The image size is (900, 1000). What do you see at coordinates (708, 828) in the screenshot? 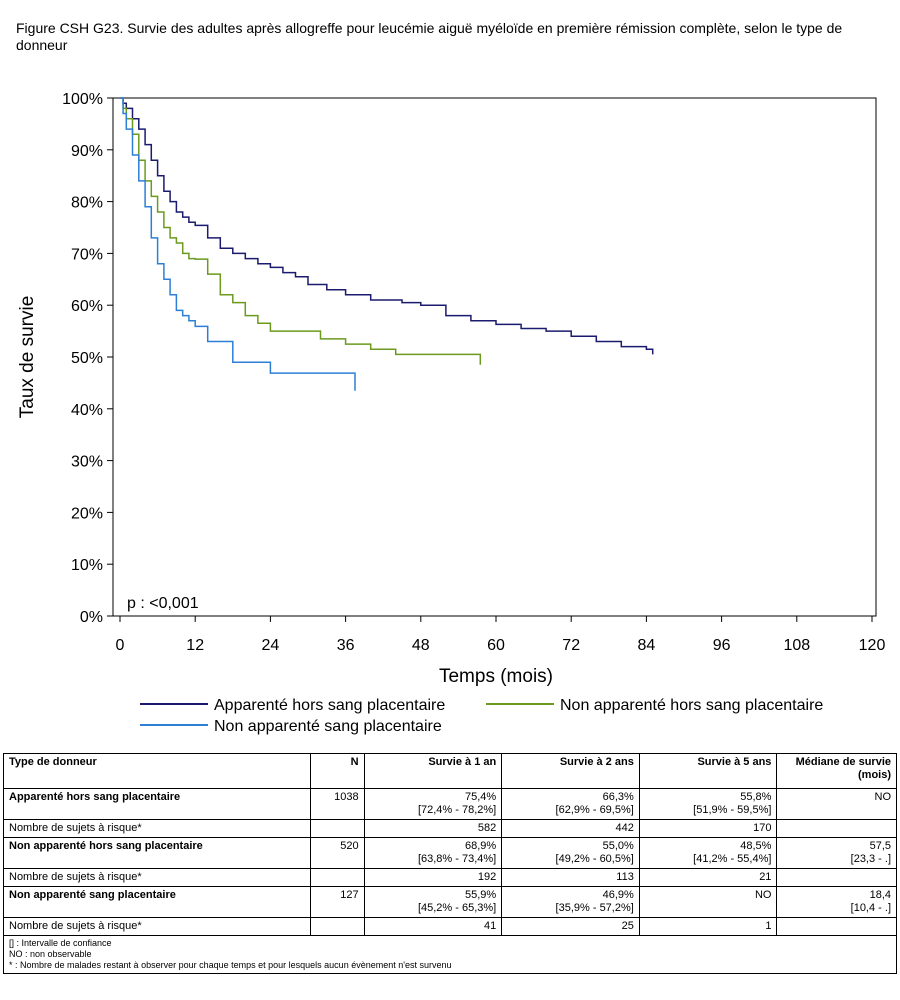
I see `at-risk-5y: 170` at bounding box center [708, 828].